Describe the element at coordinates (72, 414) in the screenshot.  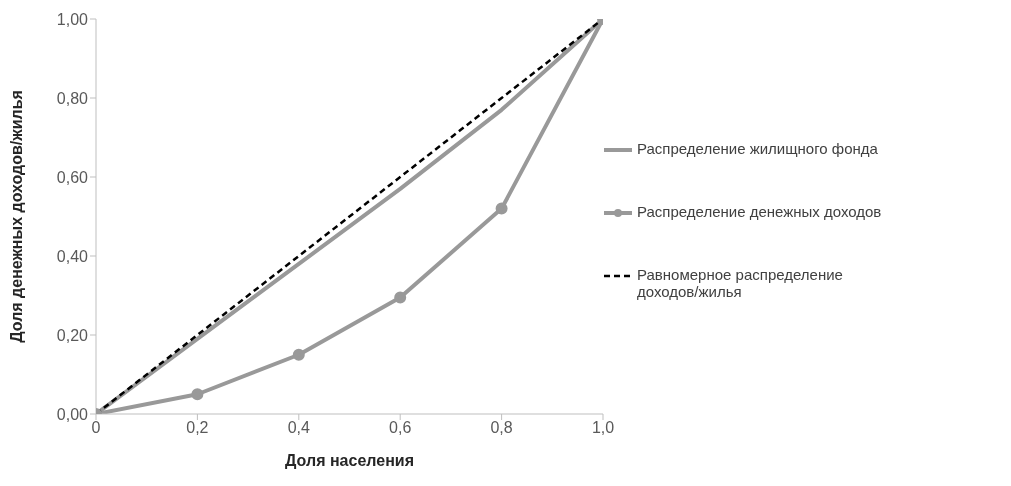
I see `y-tick-label: 0,00` at that location.